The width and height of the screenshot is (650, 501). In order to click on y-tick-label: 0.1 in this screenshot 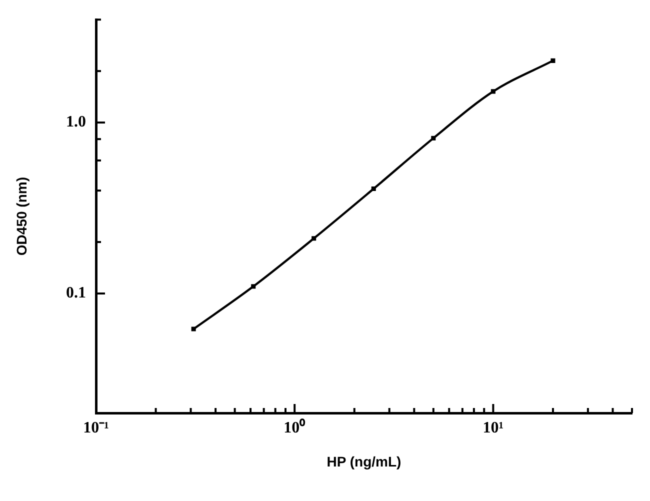, I will do `click(76, 293)`.